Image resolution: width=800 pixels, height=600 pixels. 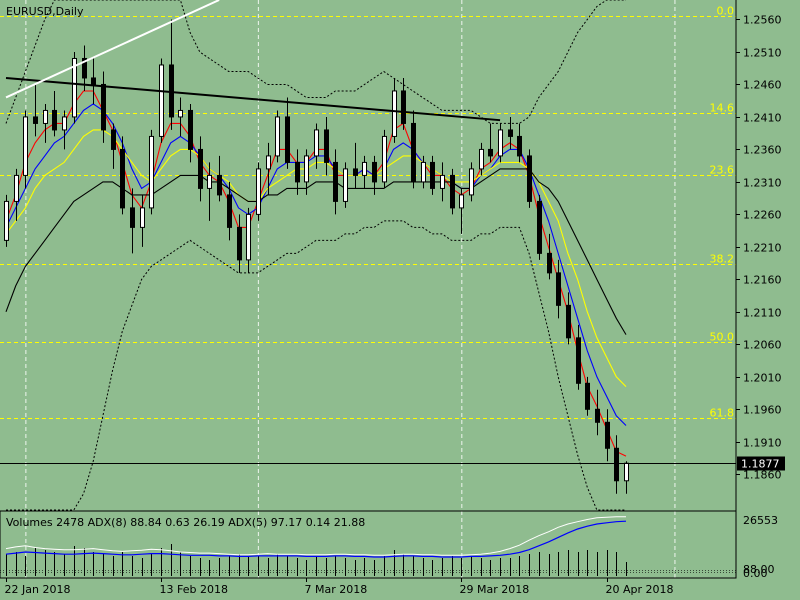 What do you see at coordinates (726, 11) in the screenshot?
I see `fibonacci-level-label: 0.0` at bounding box center [726, 11].